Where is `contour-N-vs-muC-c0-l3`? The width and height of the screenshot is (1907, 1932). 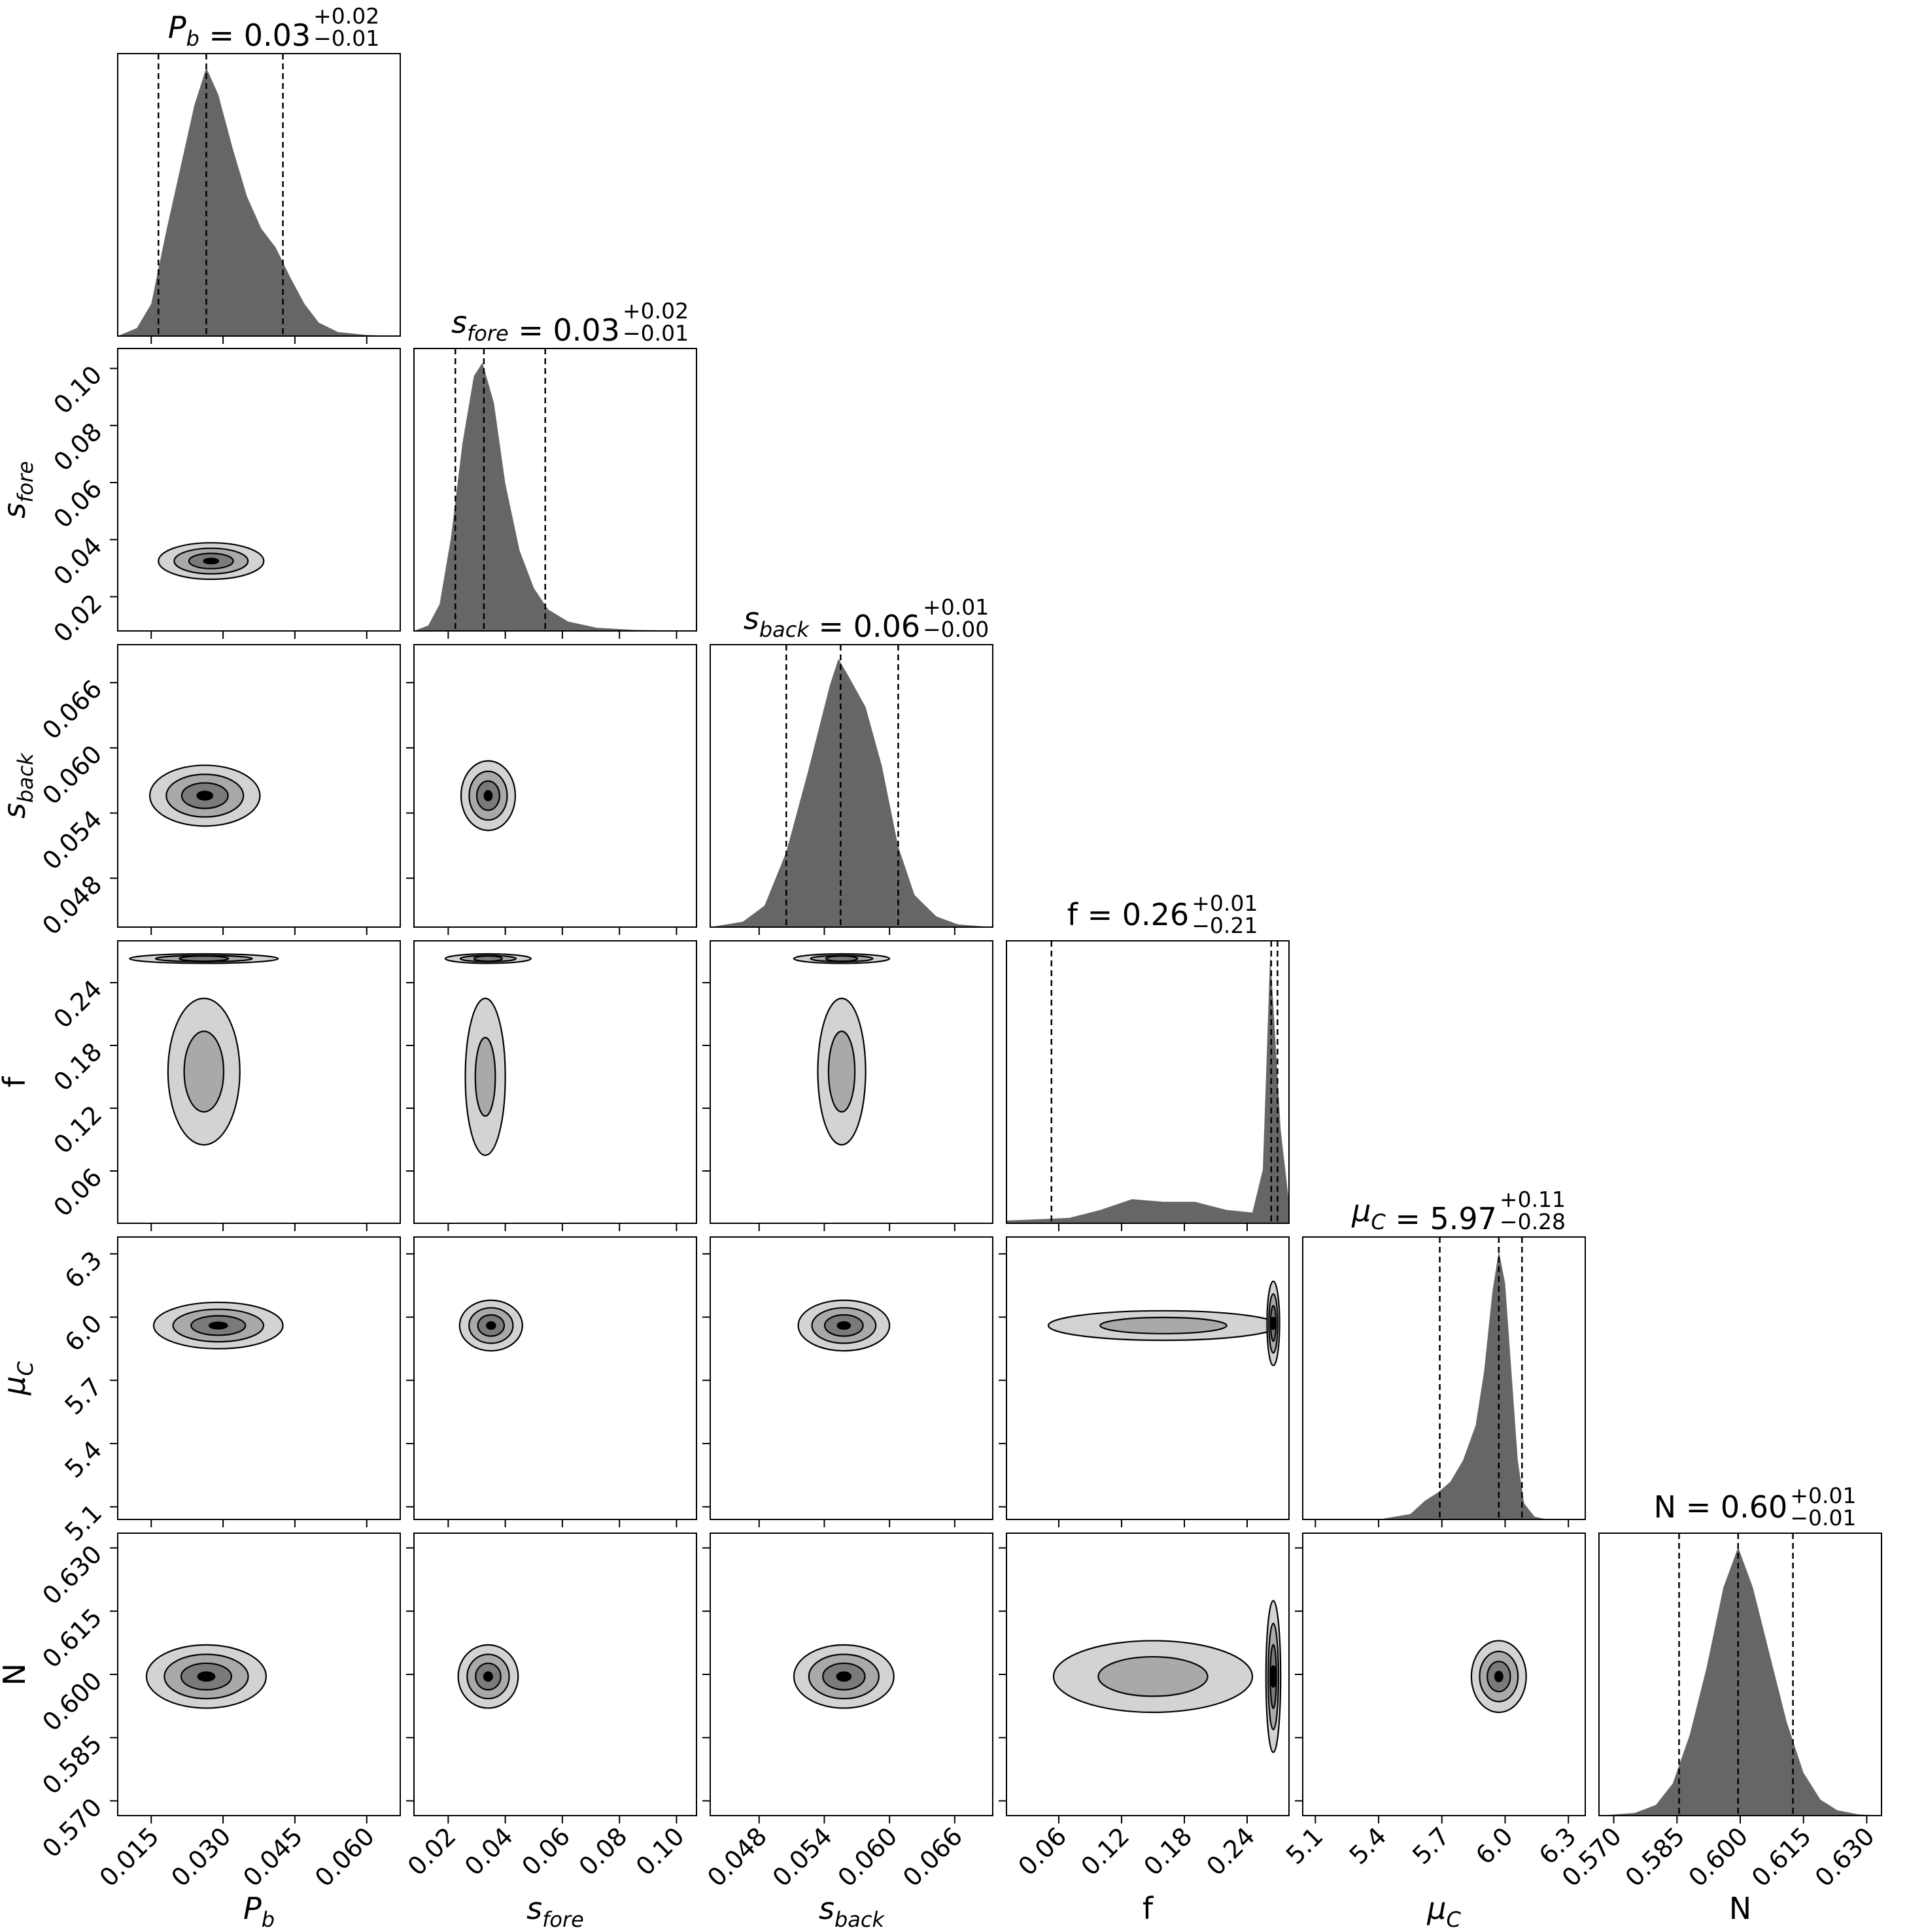
contour-N-vs-muC-c0-l3 is located at coordinates (1498, 1676).